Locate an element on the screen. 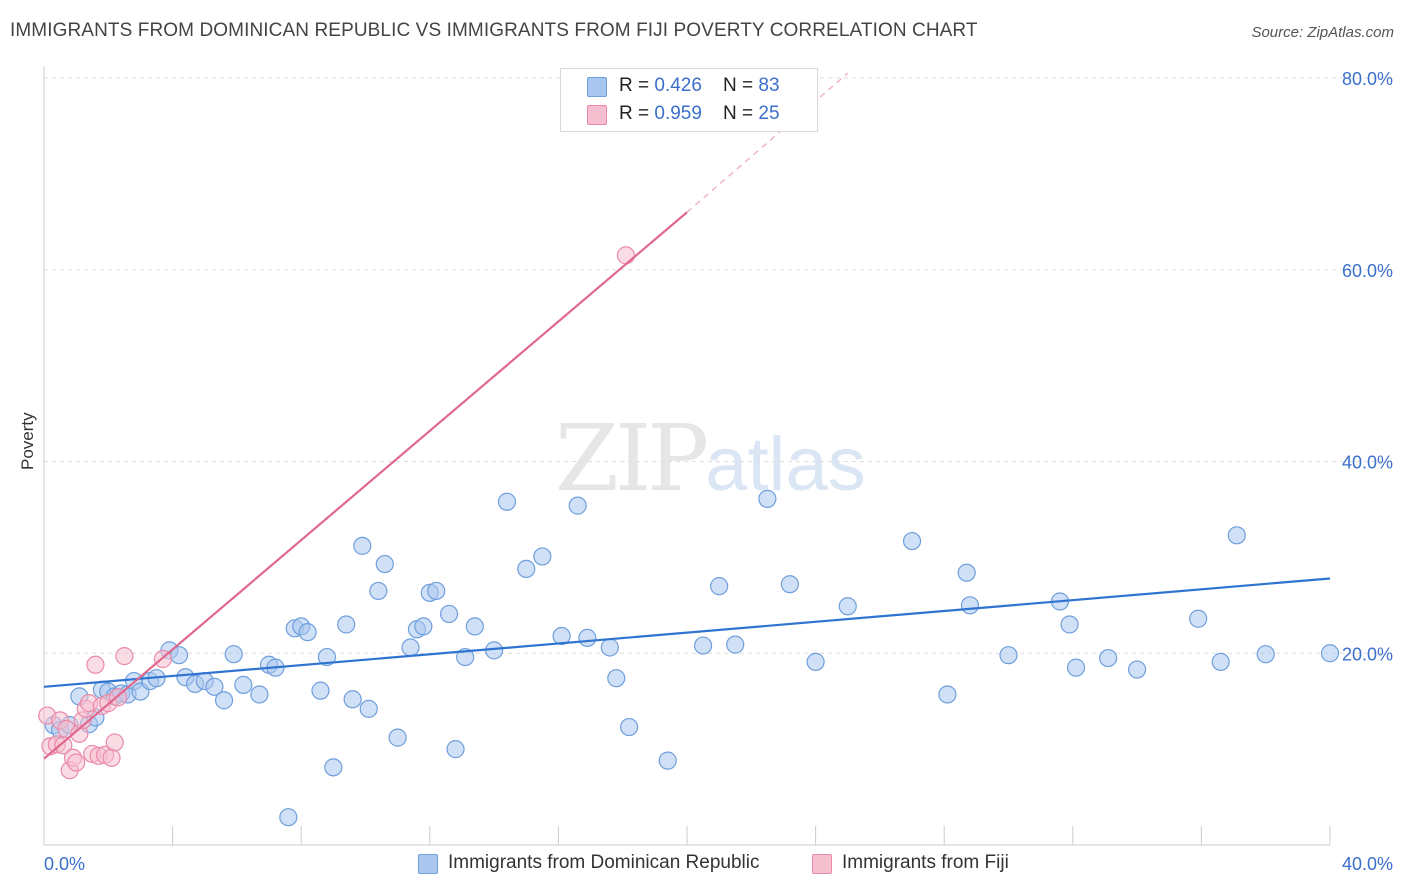 The height and width of the screenshot is (892, 1406). legend-r-value: 0.426 is located at coordinates (678, 85).